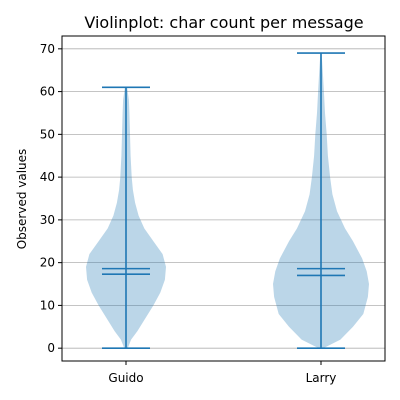  Describe the element at coordinates (321, 378) in the screenshot. I see `x-tick-label: Larry` at that location.